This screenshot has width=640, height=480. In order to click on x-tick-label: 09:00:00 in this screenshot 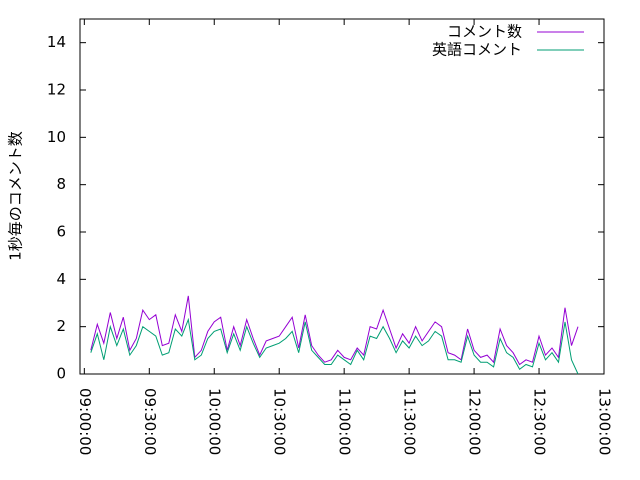, I will do `click(85, 421)`.